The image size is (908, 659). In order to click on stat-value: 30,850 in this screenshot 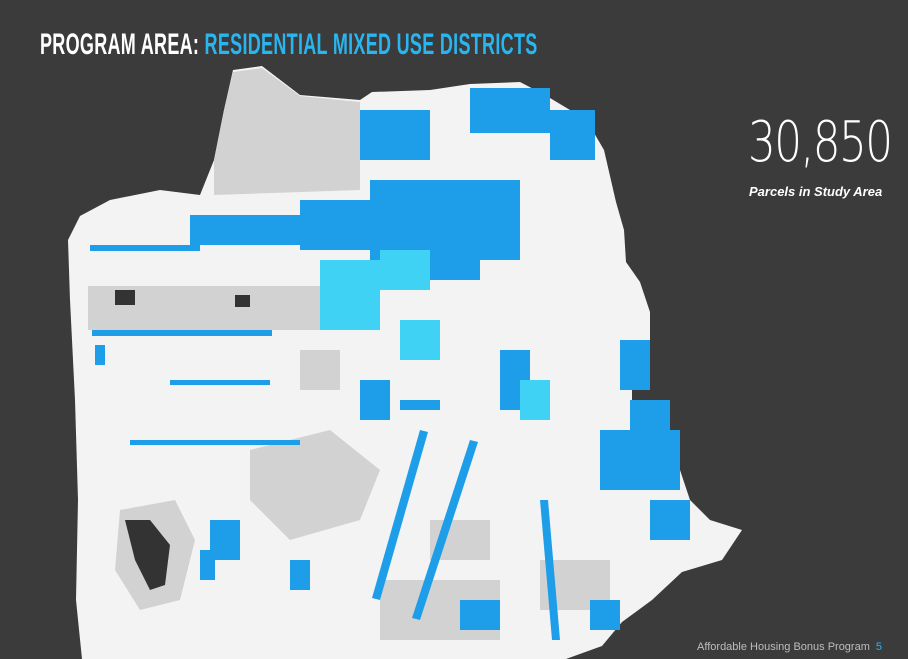, I will do `click(820, 142)`.